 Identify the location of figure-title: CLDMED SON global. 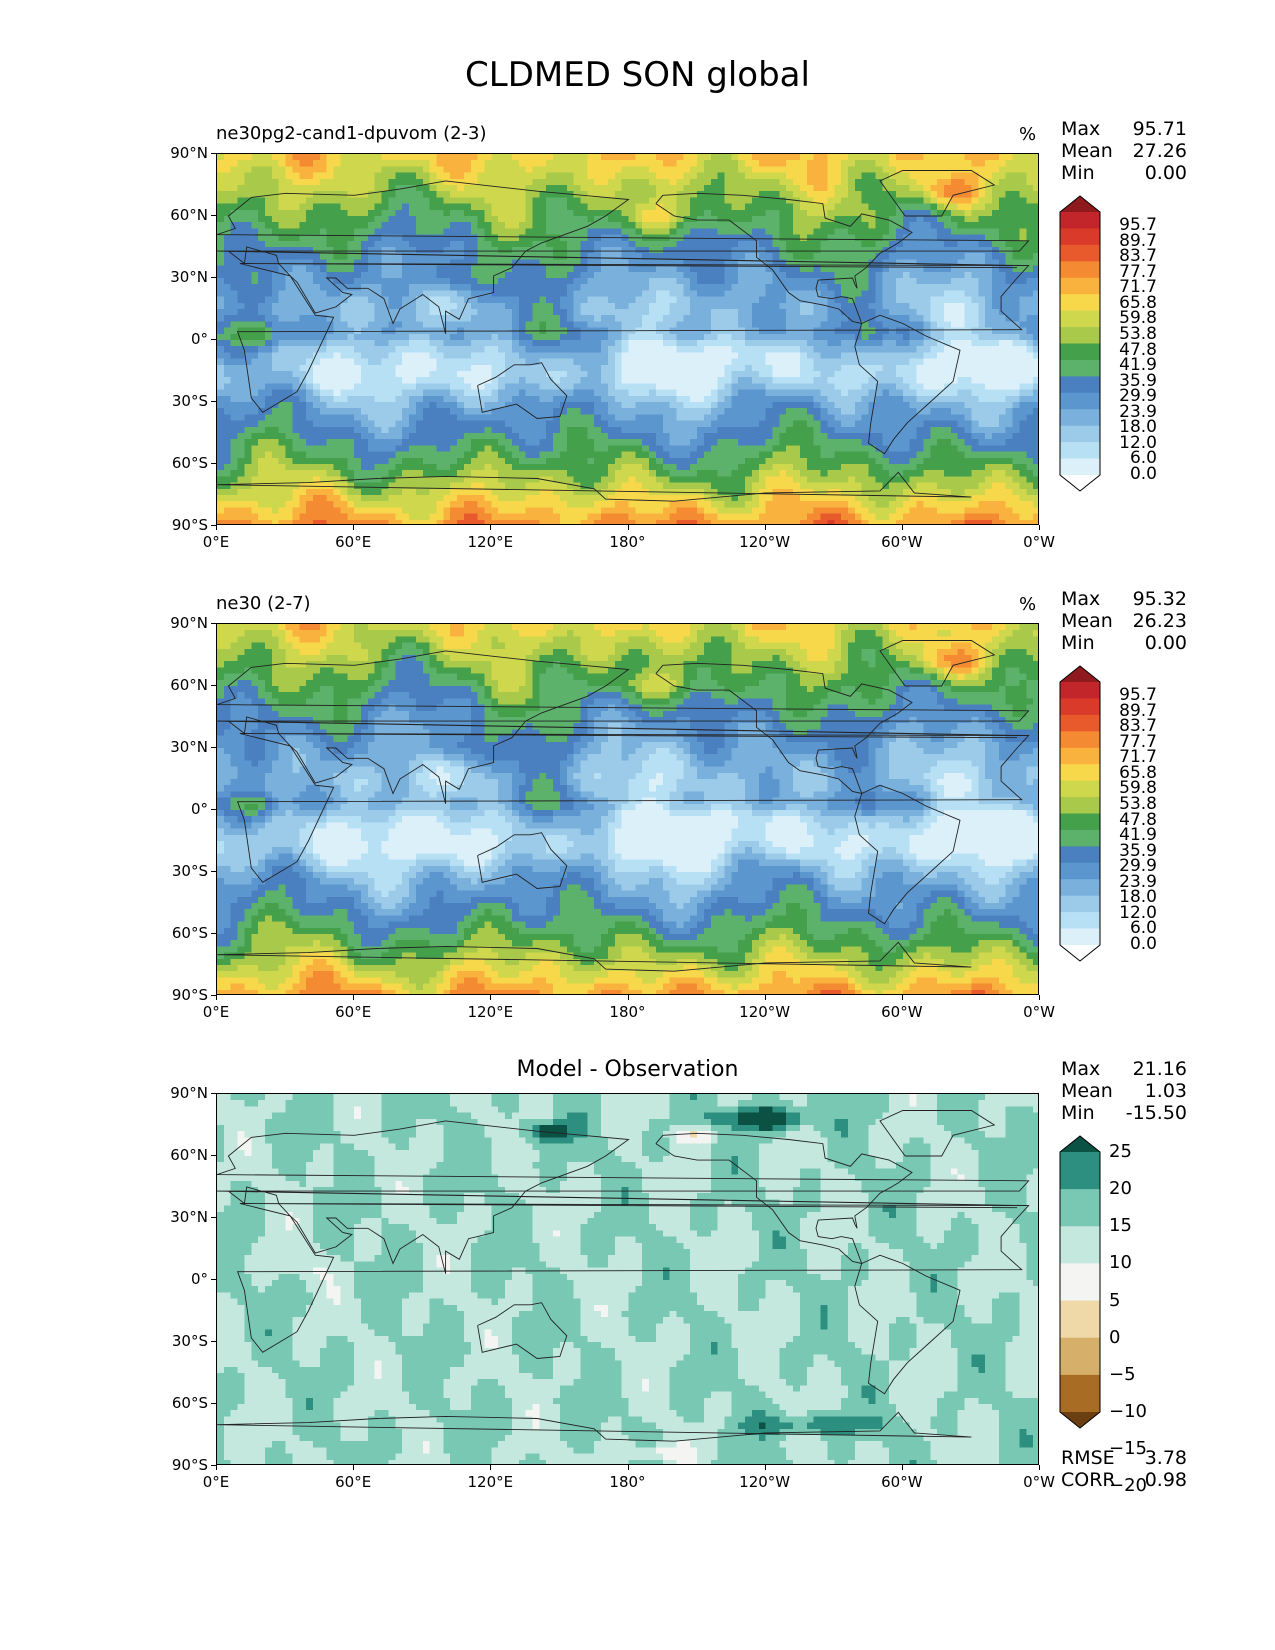
(637, 75).